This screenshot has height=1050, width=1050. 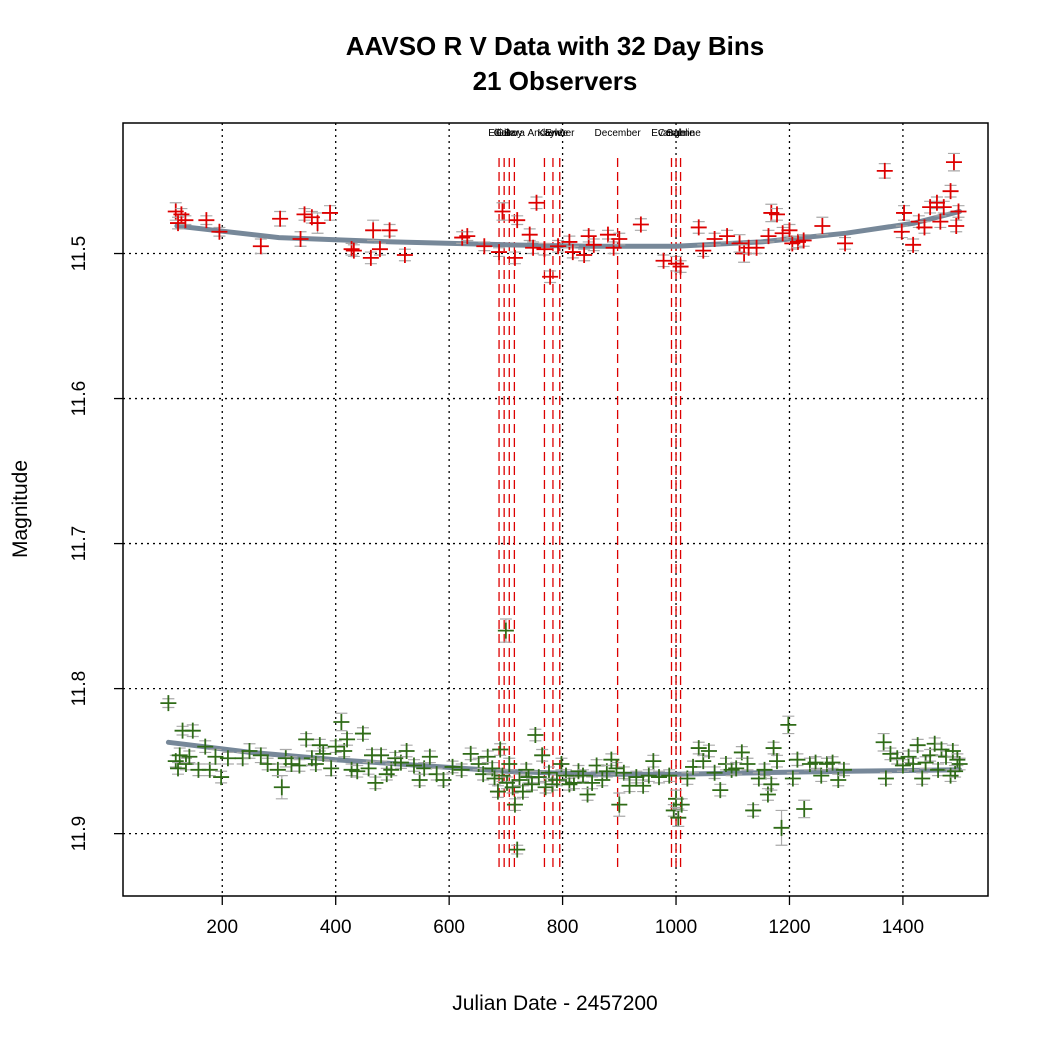 I want to click on chart-subtitle: 21 Observers, so click(x=555, y=81).